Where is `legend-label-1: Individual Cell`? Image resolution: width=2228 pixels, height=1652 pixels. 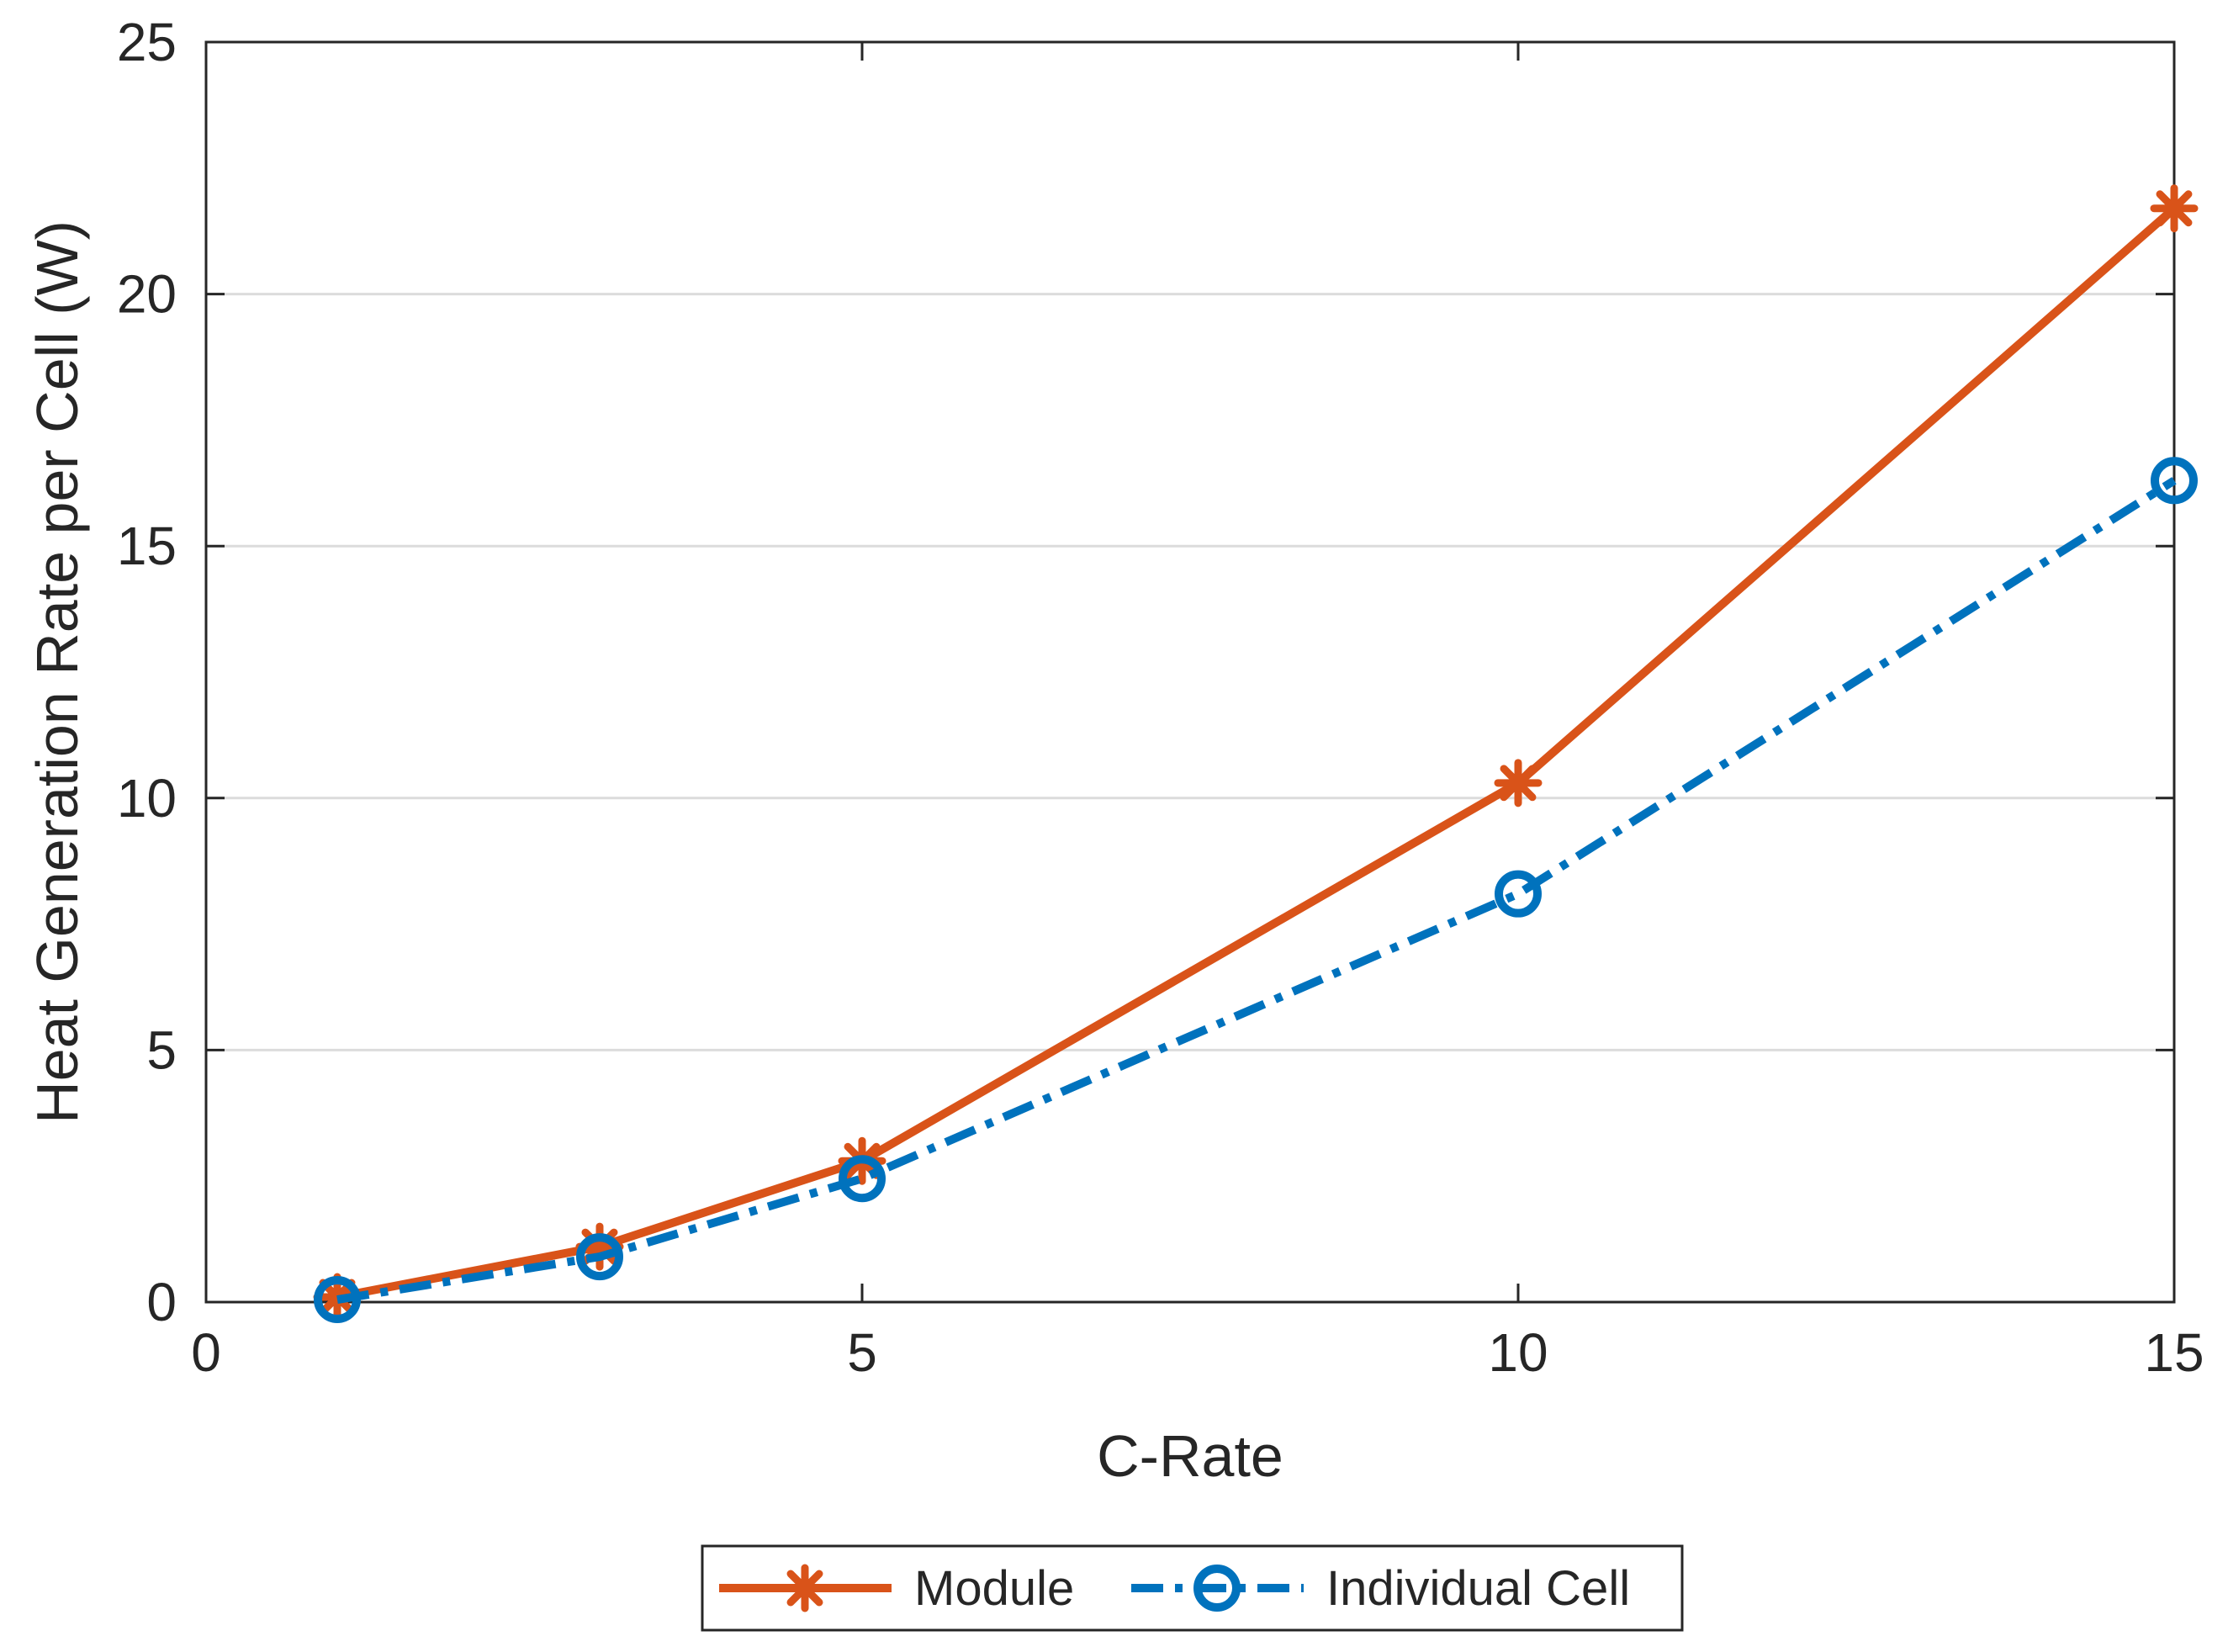
legend-label-1: Individual Cell is located at coordinates (1478, 1588).